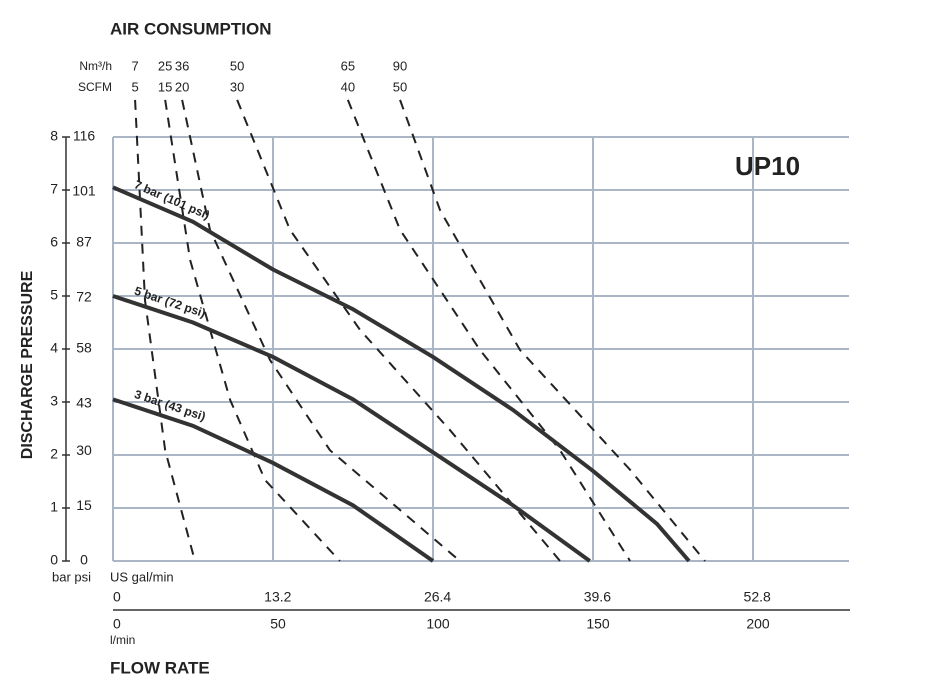  Describe the element at coordinates (54, 454) in the screenshot. I see `y-tick-label: 2` at that location.